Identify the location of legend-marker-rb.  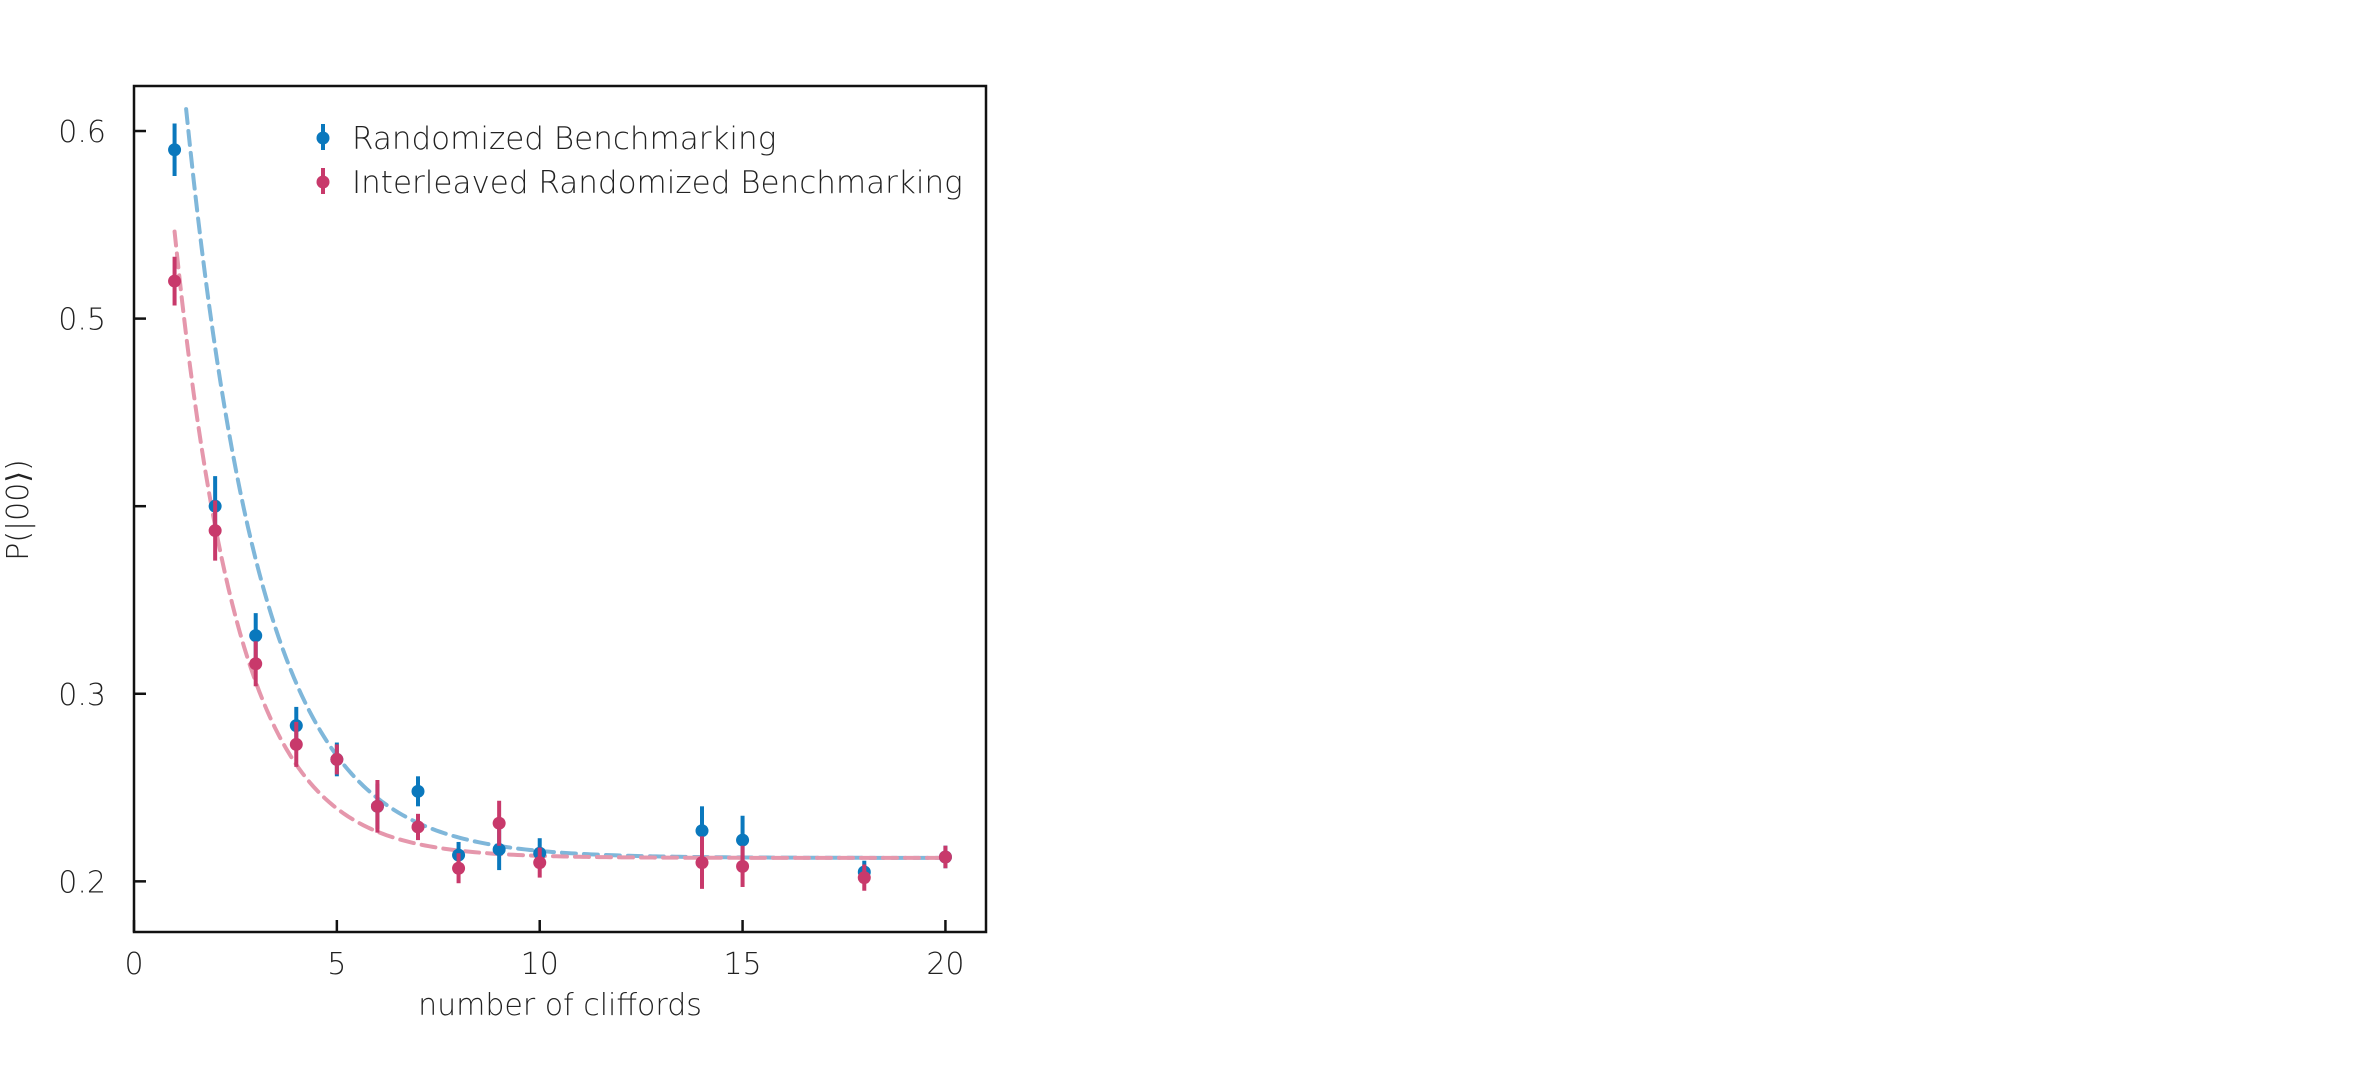
(323, 138).